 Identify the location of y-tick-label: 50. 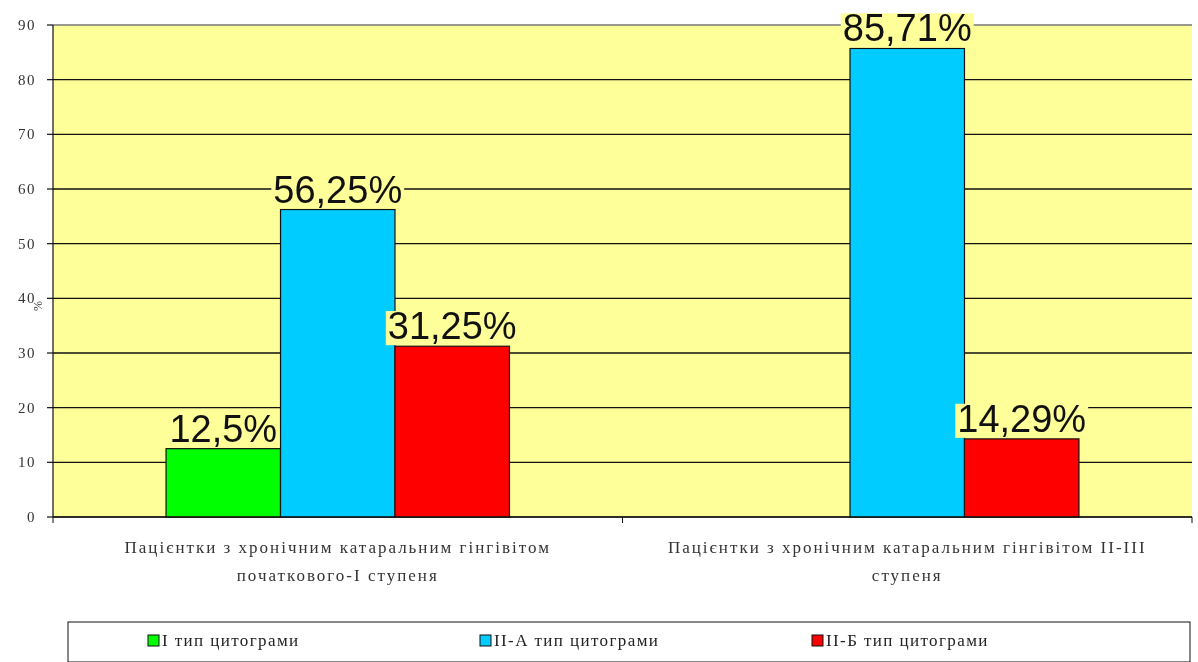
(27, 243).